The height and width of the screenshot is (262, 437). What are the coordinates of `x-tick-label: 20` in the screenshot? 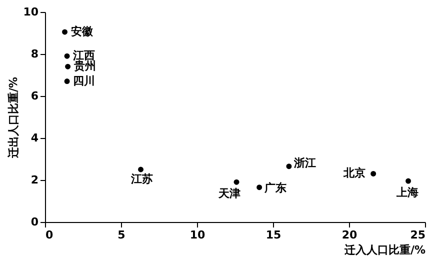 It's located at (350, 235).